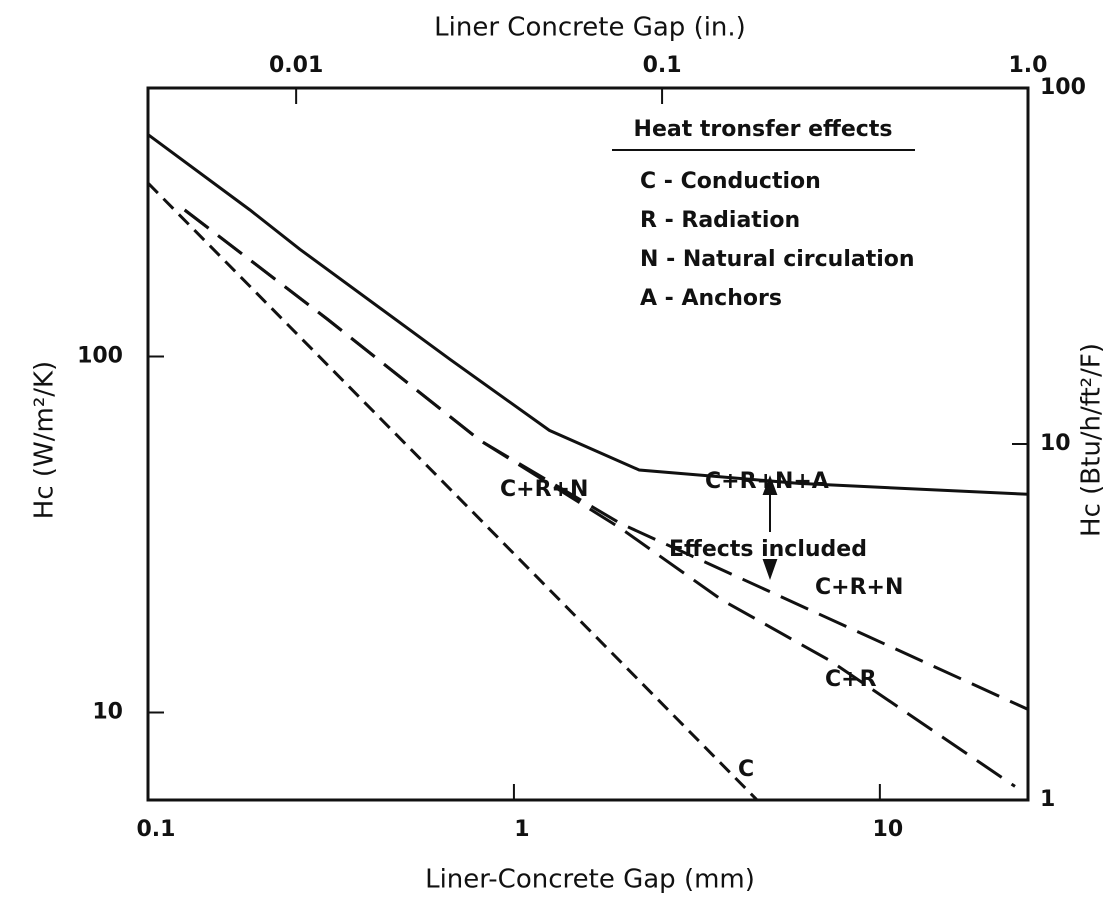 This screenshot has width=1118, height=903. What do you see at coordinates (746, 769) in the screenshot?
I see `series-label: C` at bounding box center [746, 769].